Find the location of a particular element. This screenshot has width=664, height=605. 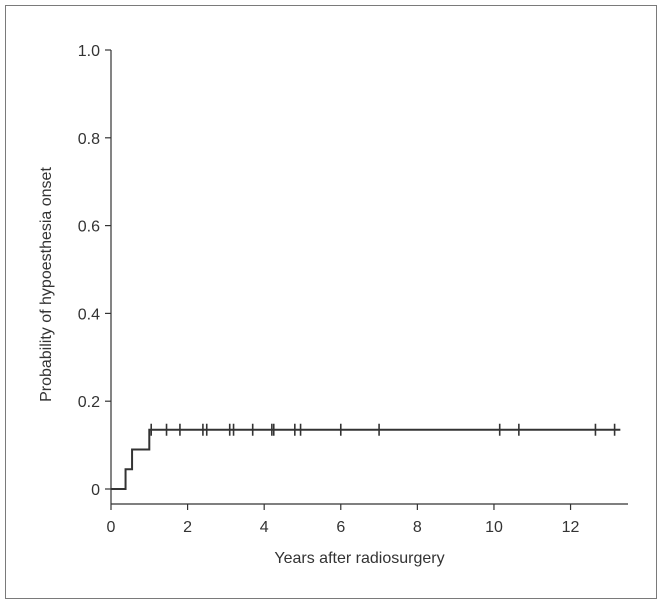

x-tick-label: 4 is located at coordinates (264, 527).